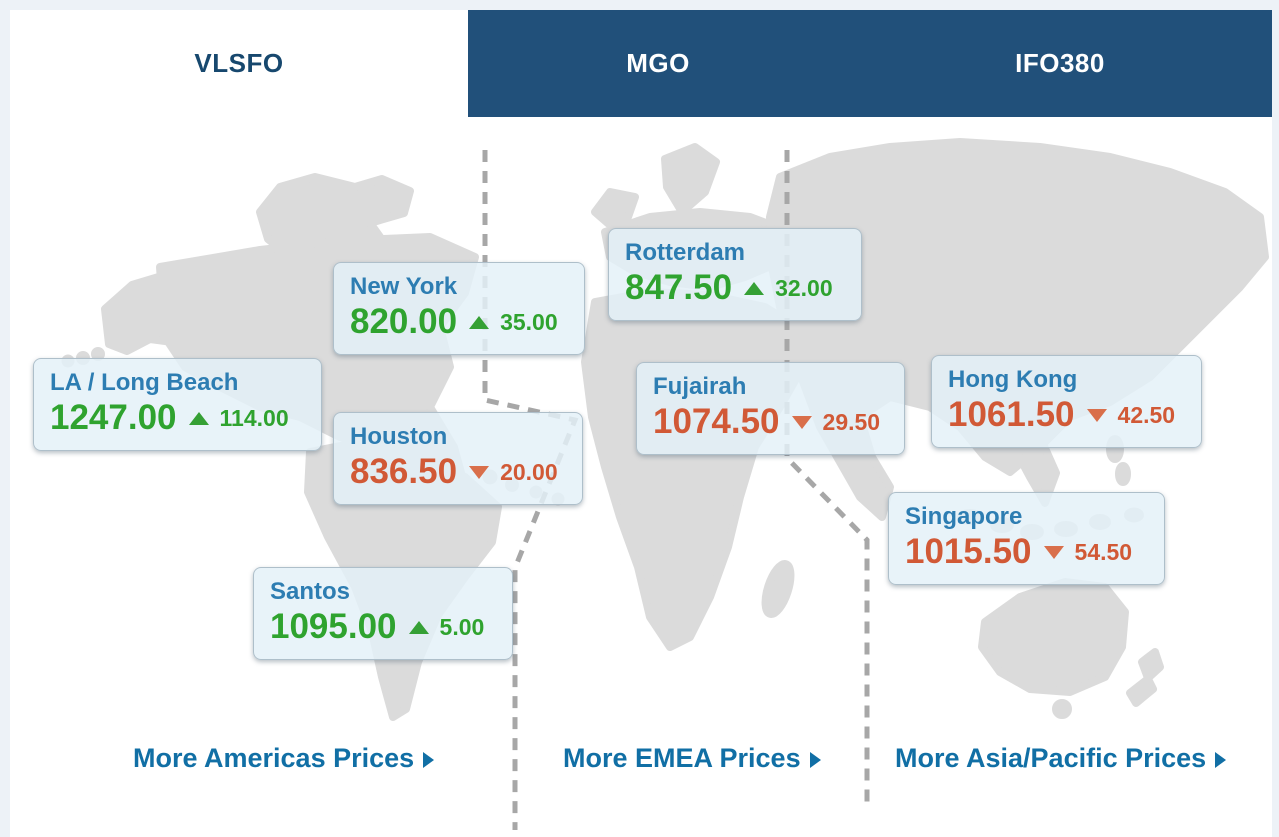 The height and width of the screenshot is (837, 1279). I want to click on price-card-hong-kong: Hong Kong 1061.50 42.50, so click(1066, 401).